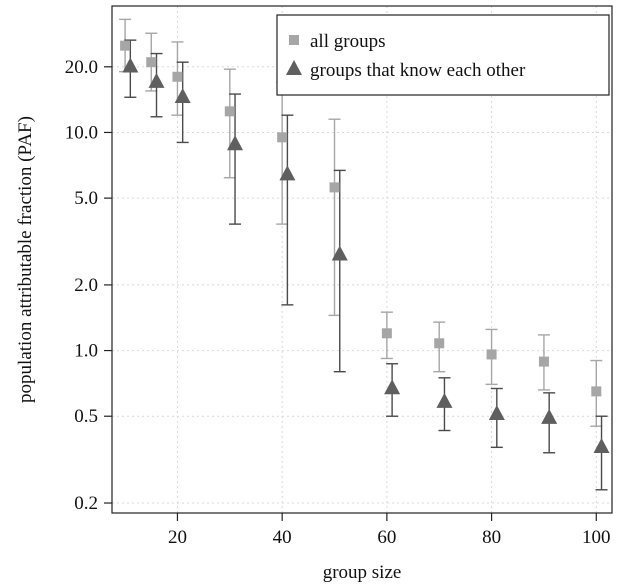  What do you see at coordinates (294, 67) in the screenshot?
I see `legend-marker-groups-that-know-each-other` at bounding box center [294, 67].